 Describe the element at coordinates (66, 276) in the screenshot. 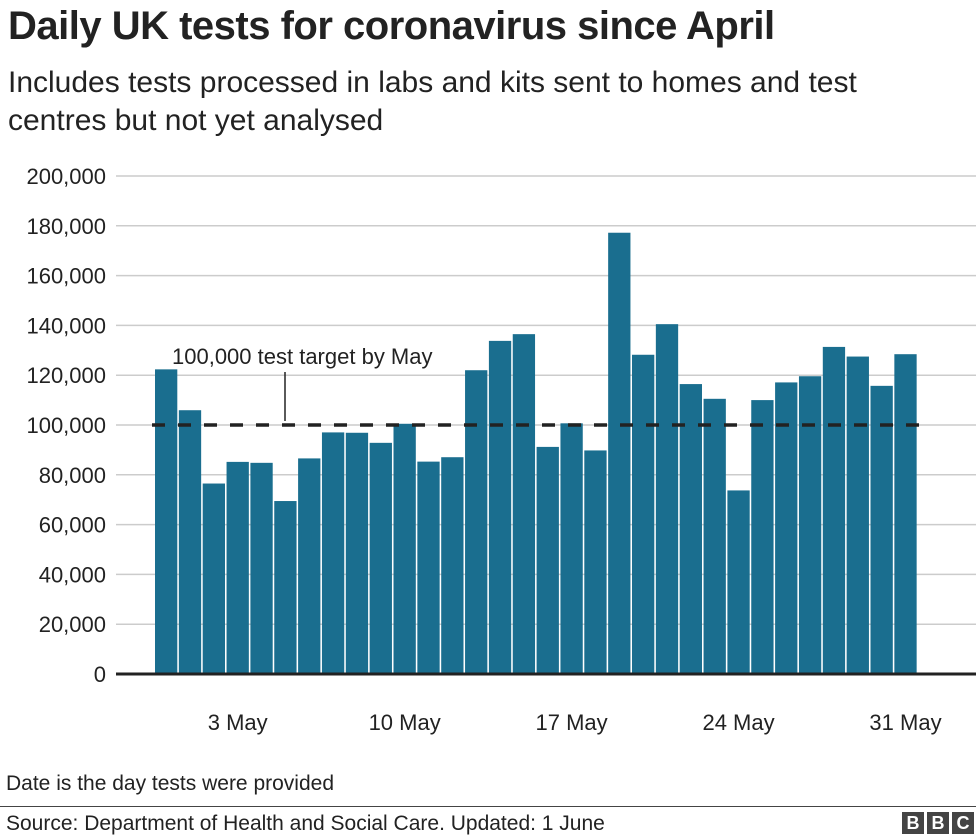

I see `y-tick-label: 160,000` at that location.